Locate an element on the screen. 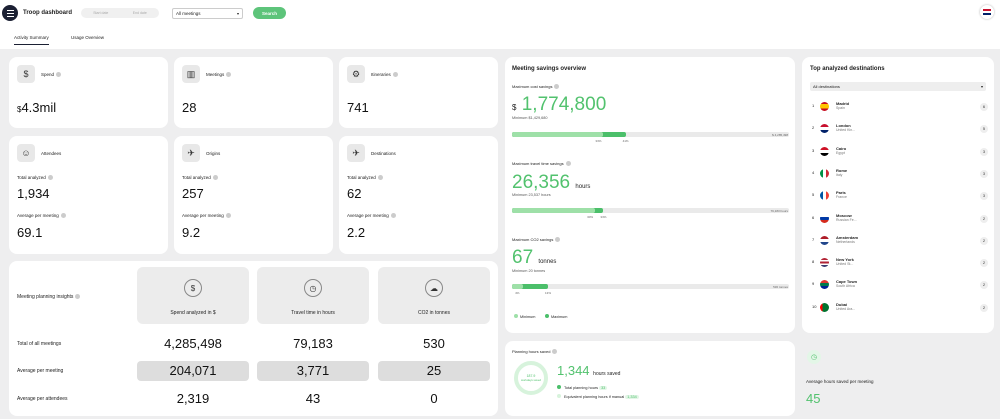  destination-row: 10 Dubai United Ara... 2 is located at coordinates (900, 308).